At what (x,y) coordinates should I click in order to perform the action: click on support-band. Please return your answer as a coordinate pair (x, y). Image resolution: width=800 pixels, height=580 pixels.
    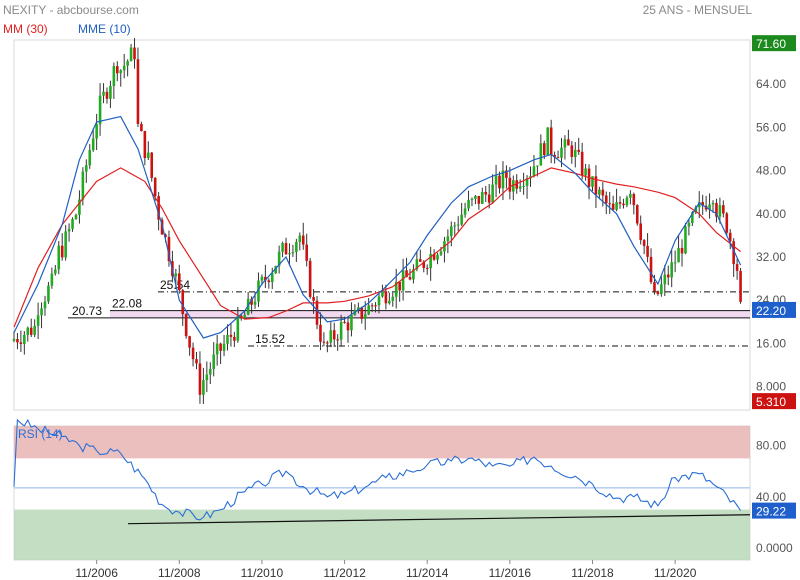
    Looking at the image, I should click on (430, 314).